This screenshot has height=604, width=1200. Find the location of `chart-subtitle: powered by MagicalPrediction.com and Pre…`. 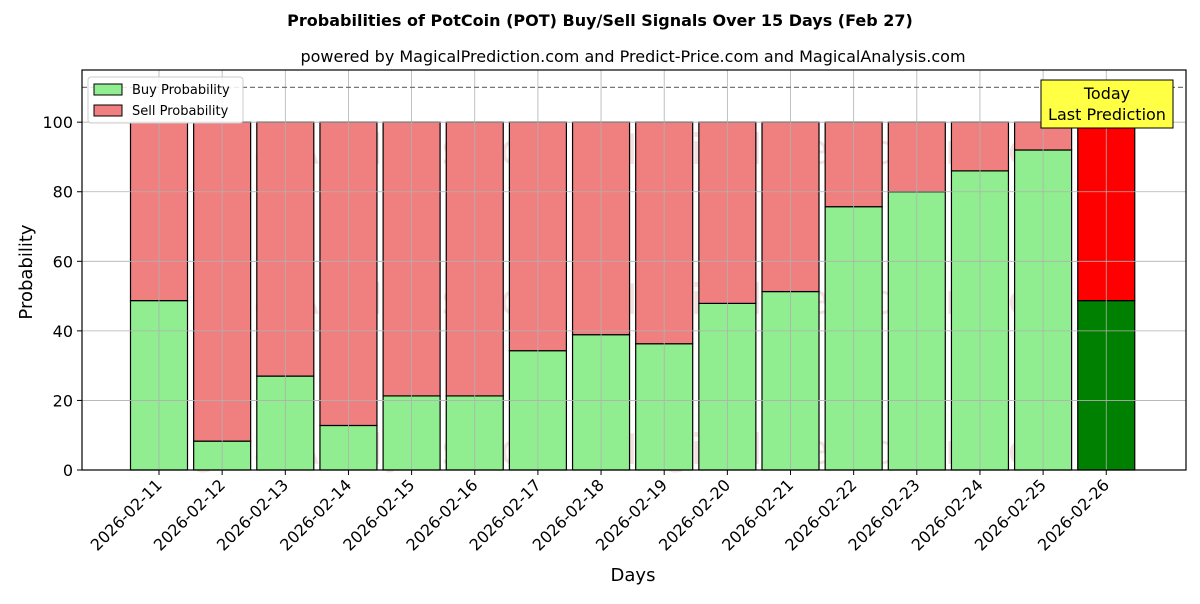

chart-subtitle: powered by MagicalPrediction.com and Pre… is located at coordinates (632, 56).